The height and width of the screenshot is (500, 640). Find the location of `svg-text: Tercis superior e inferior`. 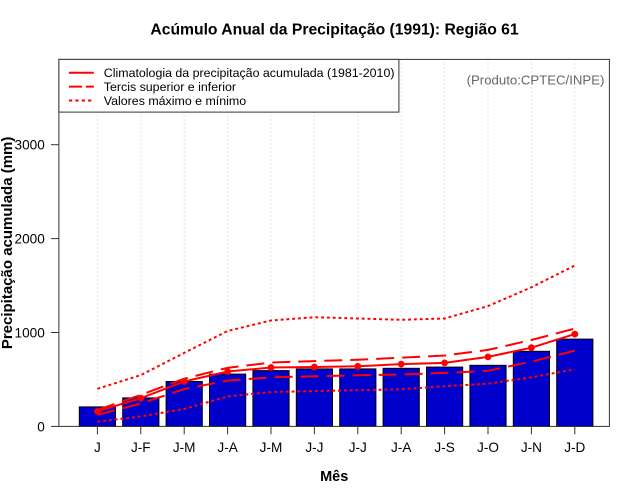

svg-text: Tercis superior e inferior is located at coordinates (170, 87).